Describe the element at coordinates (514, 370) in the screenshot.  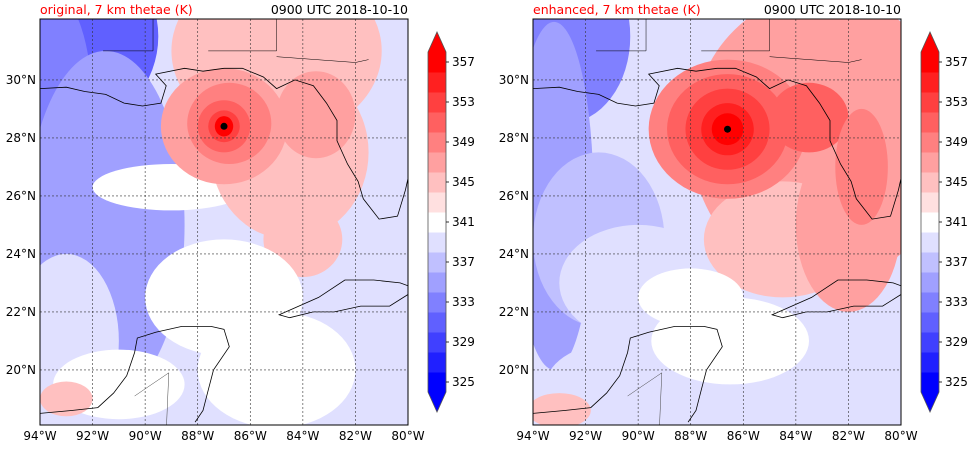
I see `y-tick-label: 20°N` at that location.